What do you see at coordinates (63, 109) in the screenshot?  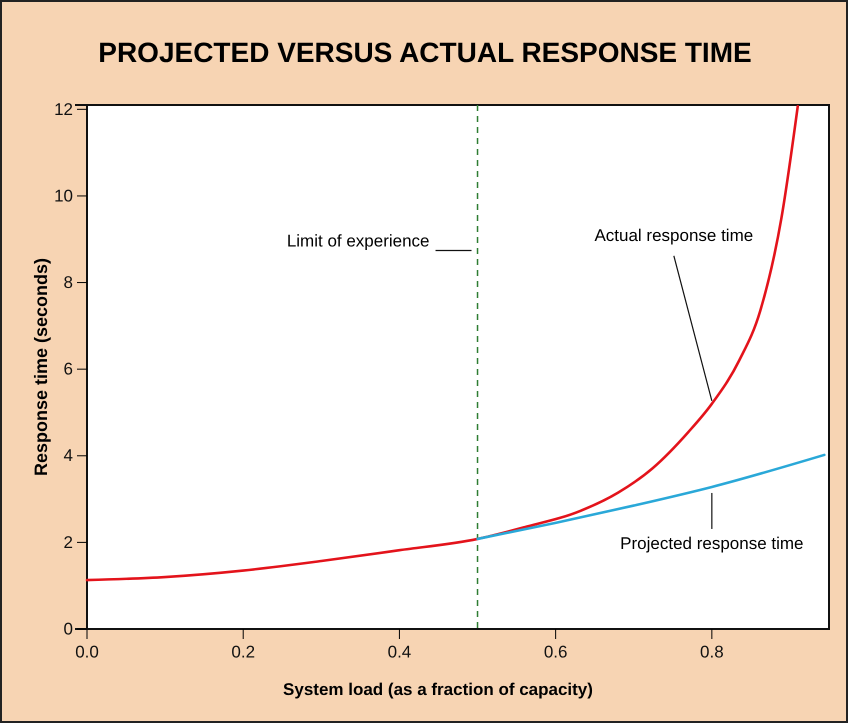 I see `y-tick-label: 12` at bounding box center [63, 109].